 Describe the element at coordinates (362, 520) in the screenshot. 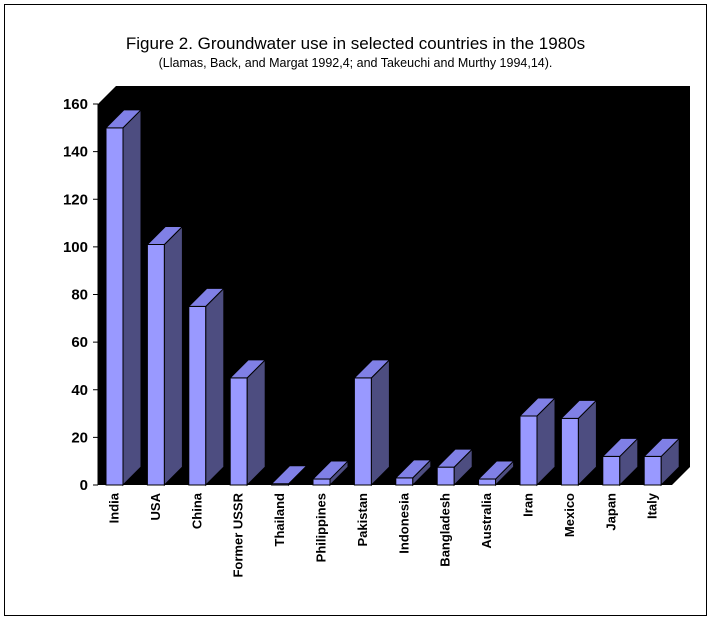

I see `category-label: Pakistan` at that location.